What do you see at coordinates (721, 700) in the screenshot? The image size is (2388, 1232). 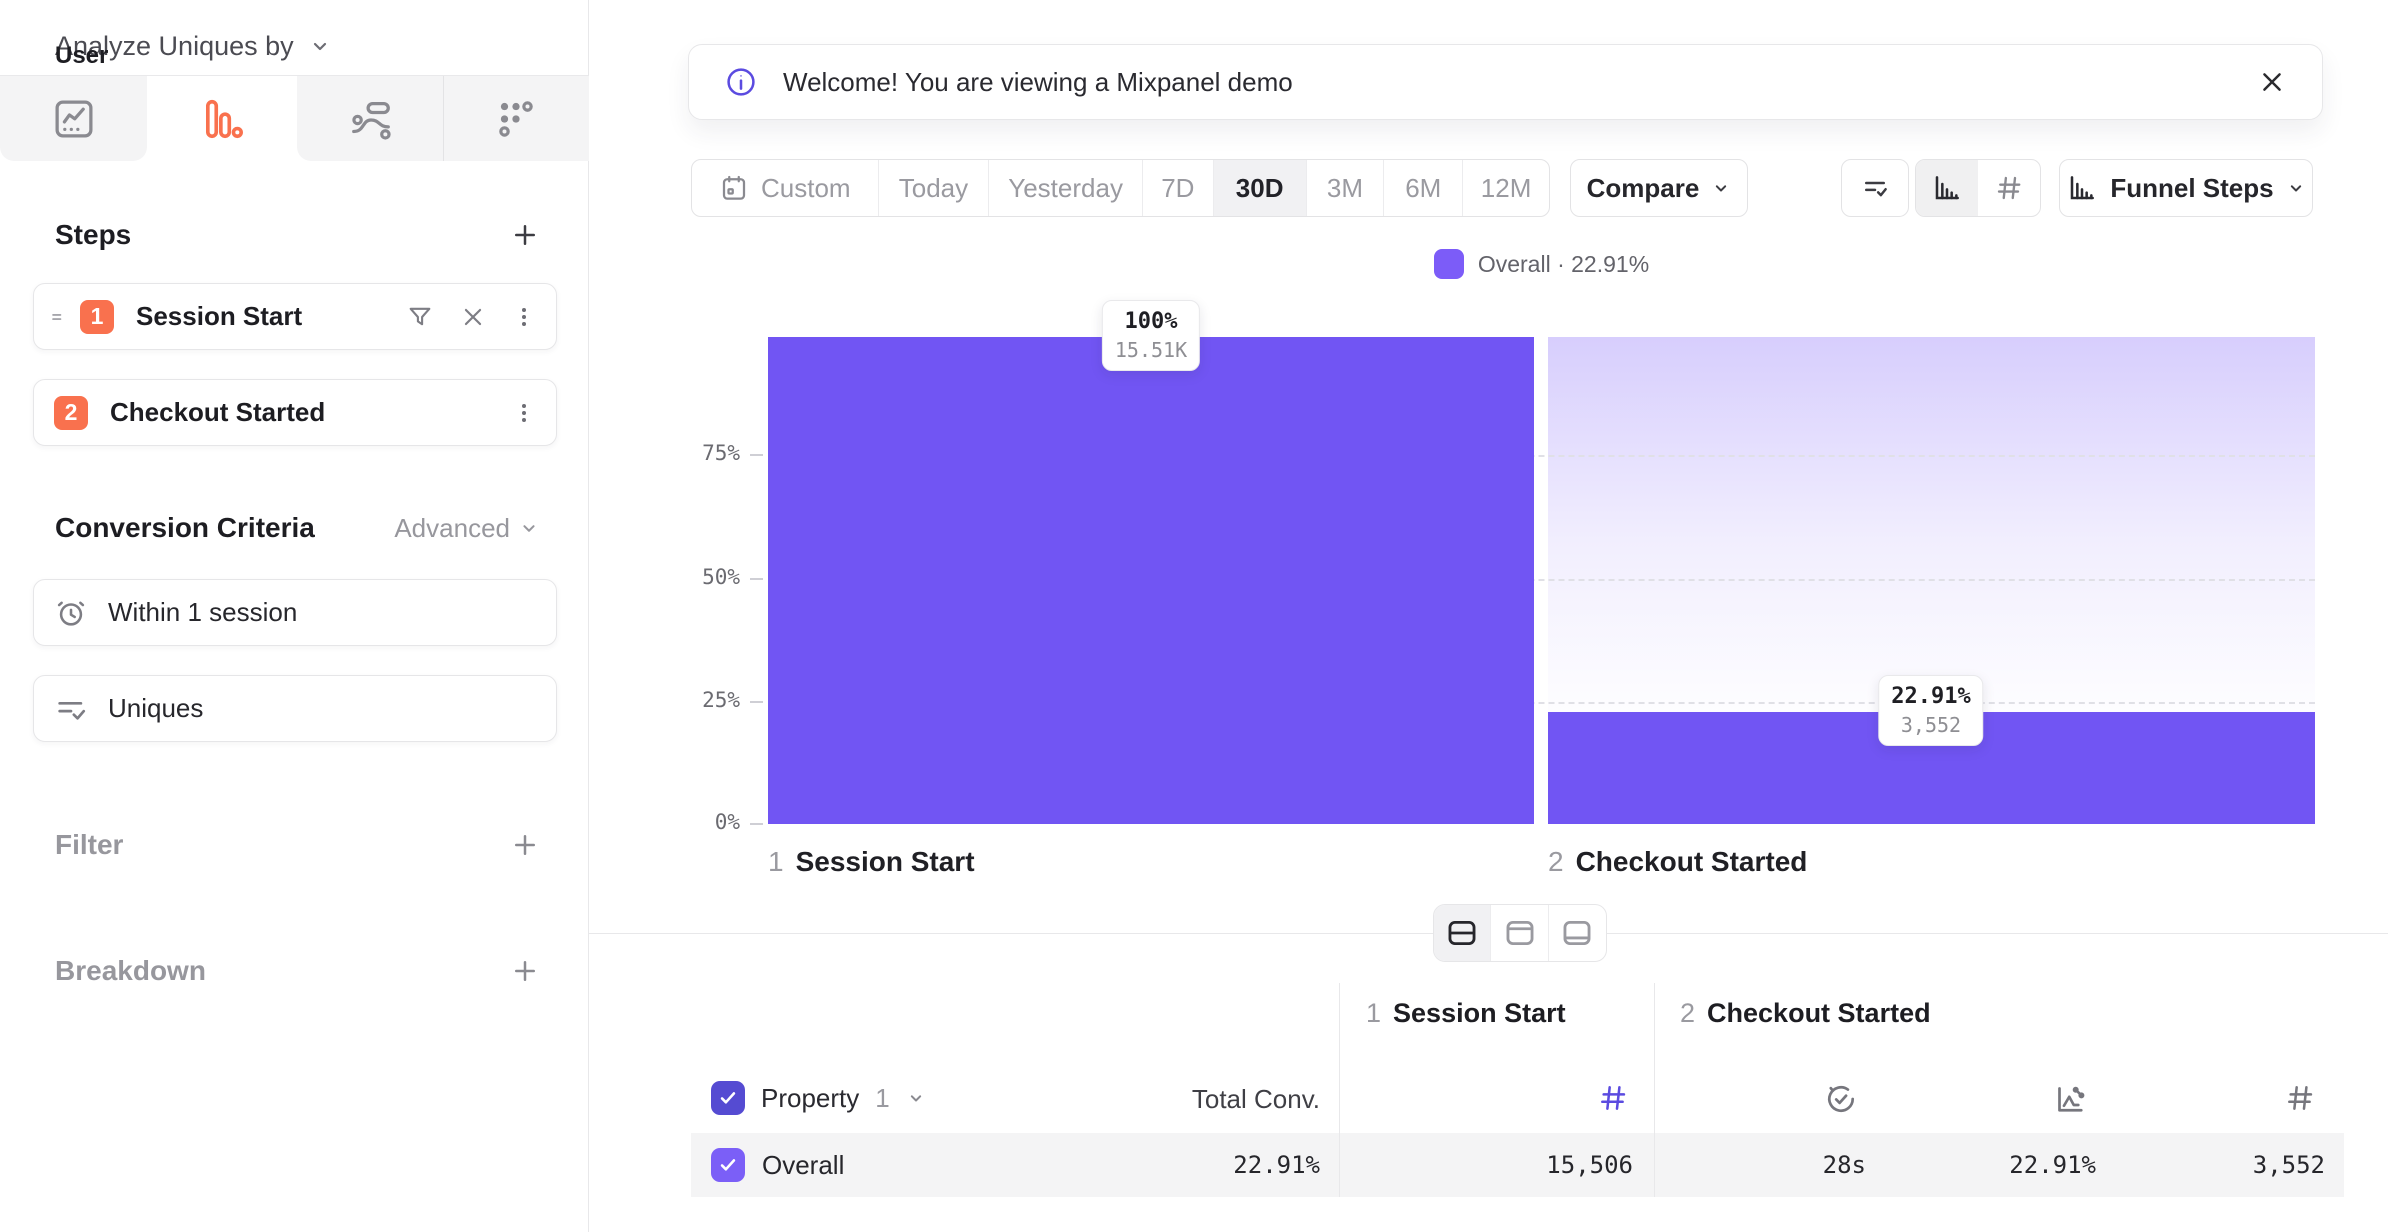 I see `y-axis-label-25: 25%` at bounding box center [721, 700].